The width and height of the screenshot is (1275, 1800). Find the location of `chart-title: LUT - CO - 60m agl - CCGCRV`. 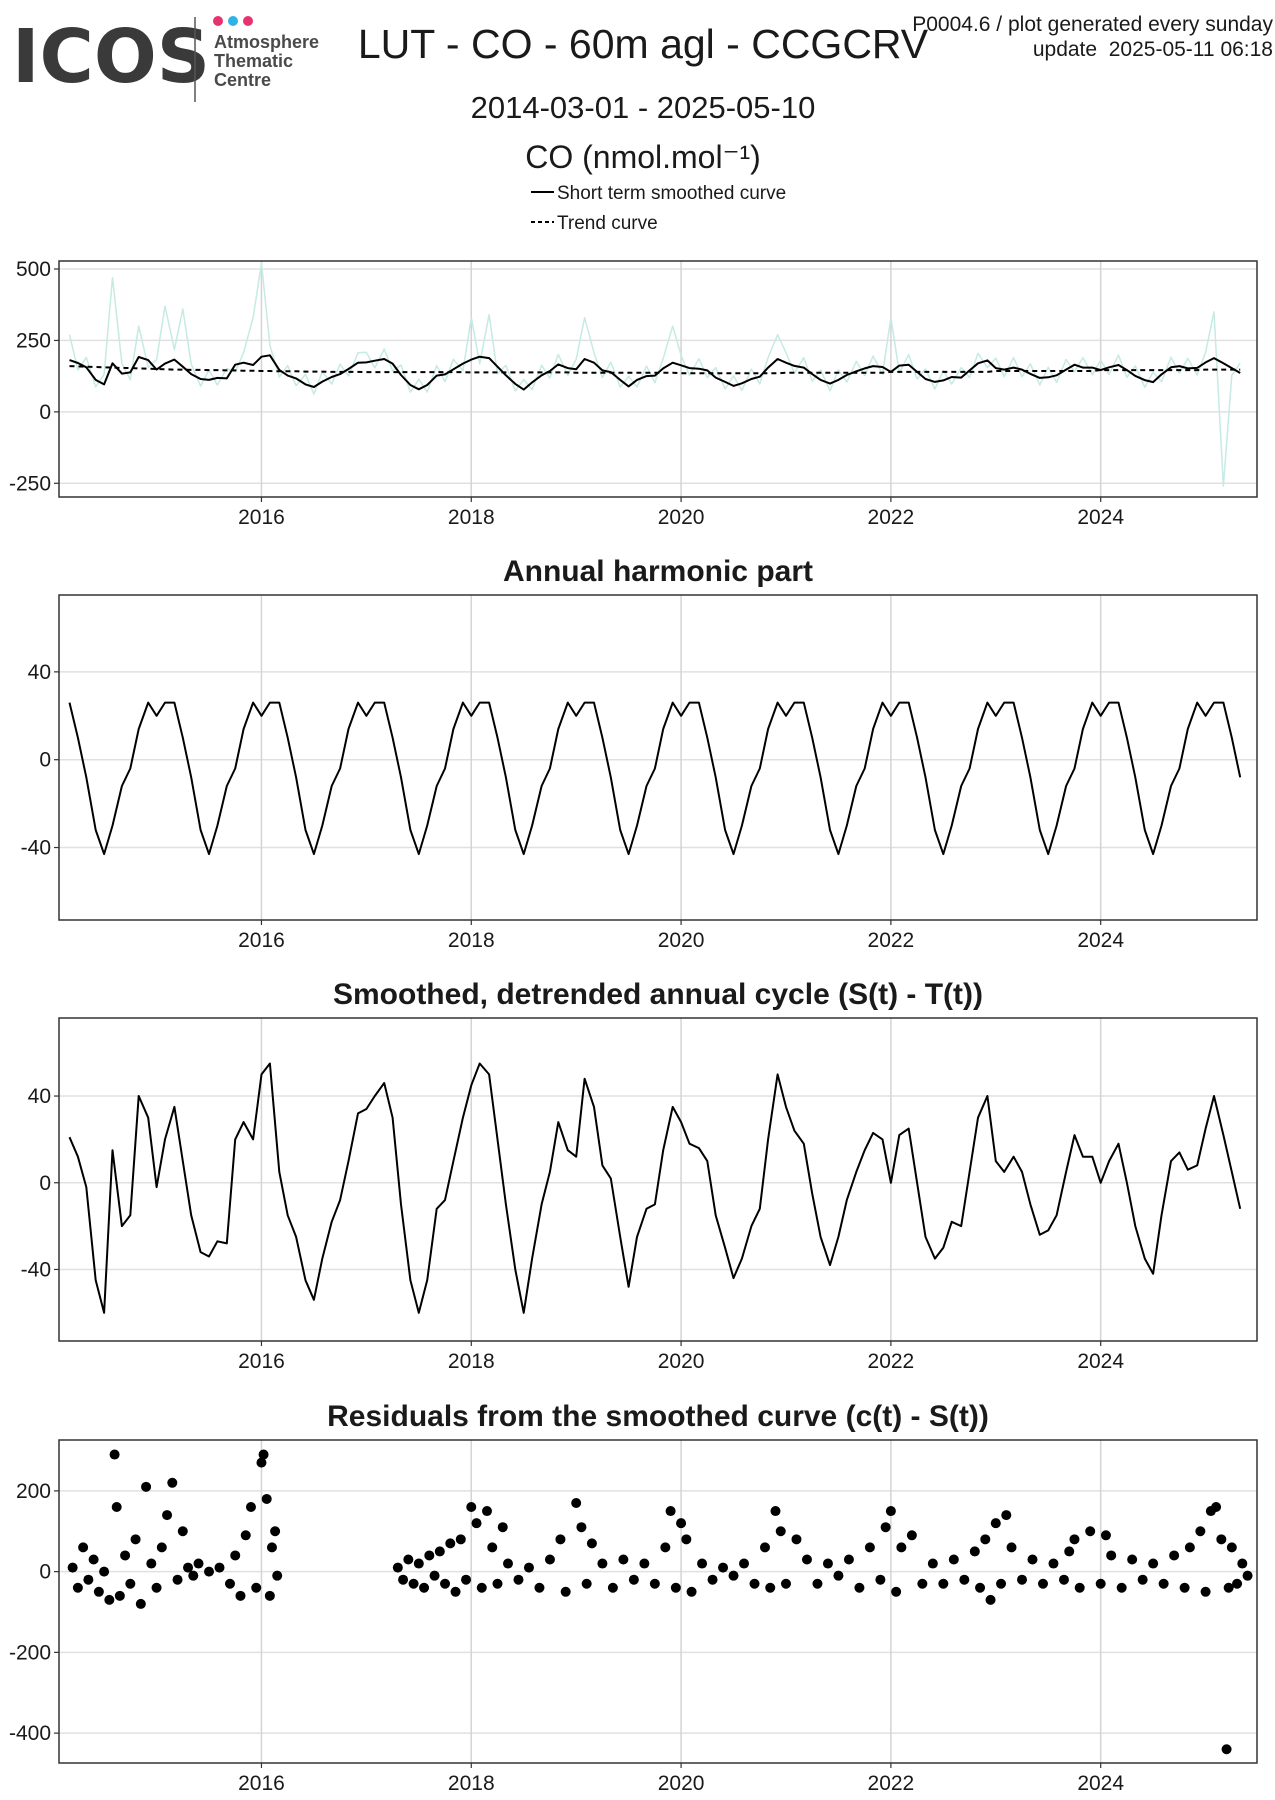

chart-title: LUT - CO - 60m agl - CCGCRV is located at coordinates (643, 44).